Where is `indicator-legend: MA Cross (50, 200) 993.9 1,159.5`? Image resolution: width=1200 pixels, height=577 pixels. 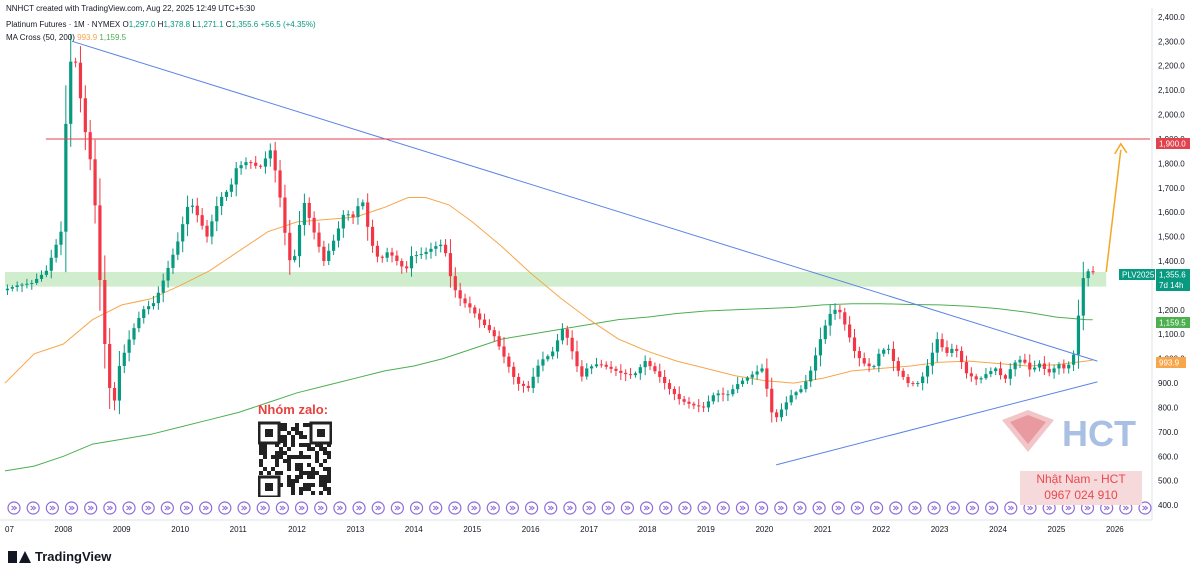
indicator-legend: MA Cross (50, 200) 993.9 1,159.5 is located at coordinates (66, 37).